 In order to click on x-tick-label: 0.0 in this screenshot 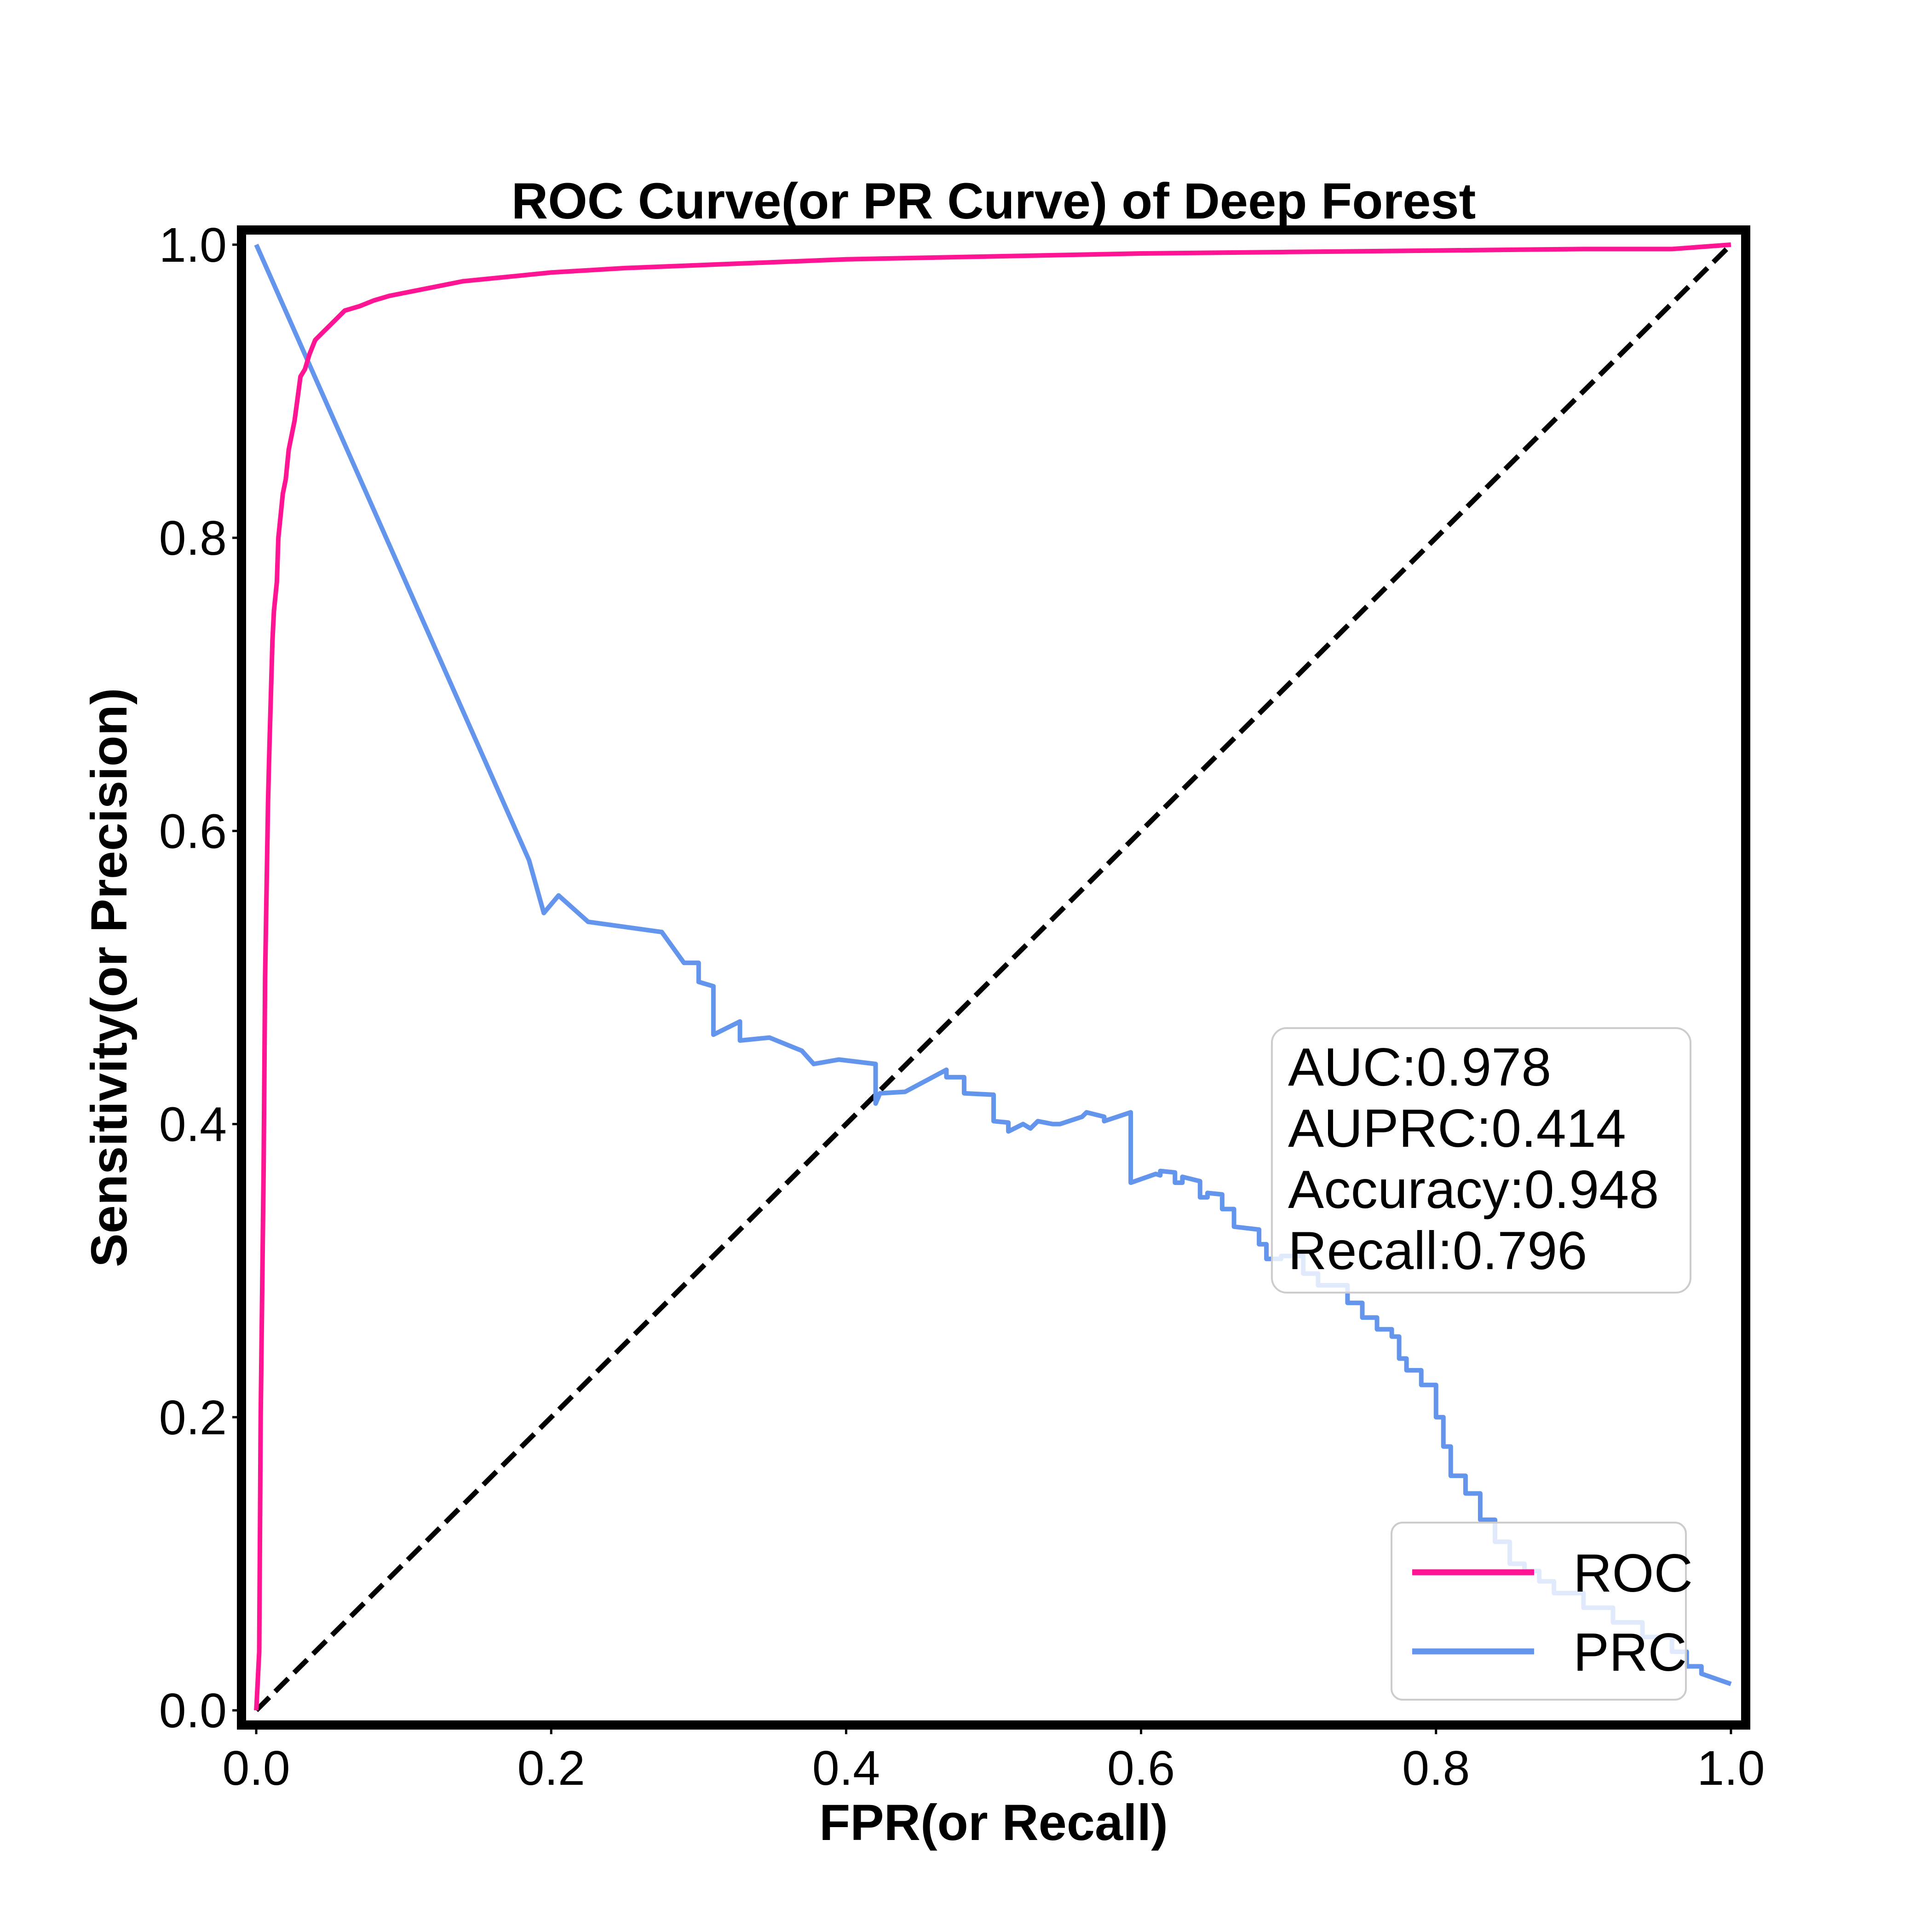, I will do `click(256, 1768)`.